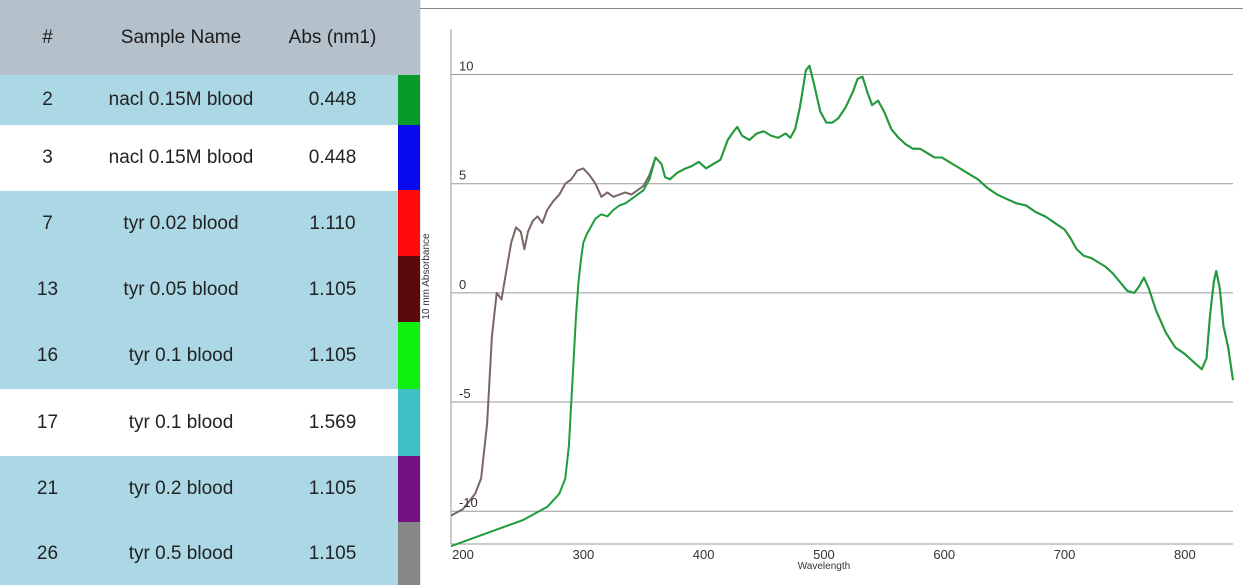  Describe the element at coordinates (47, 37) in the screenshot. I see `column-header-number: #` at that location.